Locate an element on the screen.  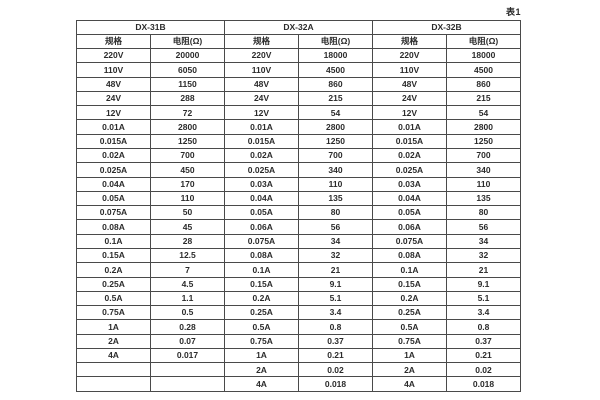
spec-cell: 24V is located at coordinates (261, 98).